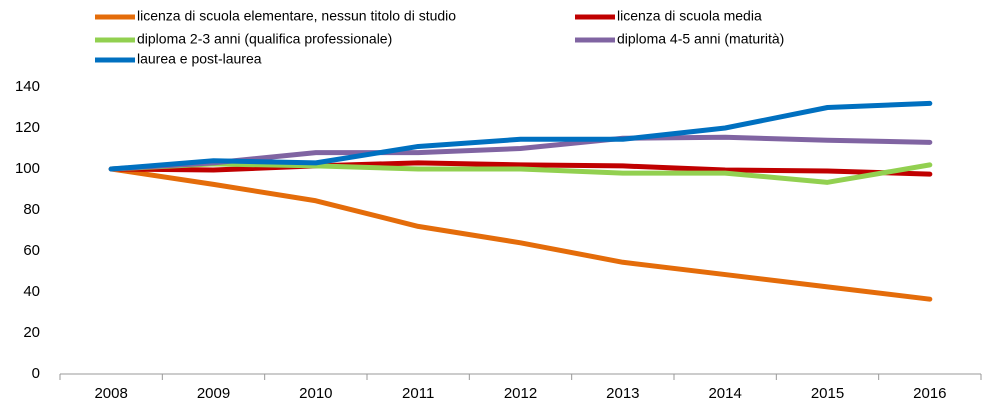  What do you see at coordinates (199, 59) in the screenshot?
I see `legend-label: laurea e post-laurea` at bounding box center [199, 59].